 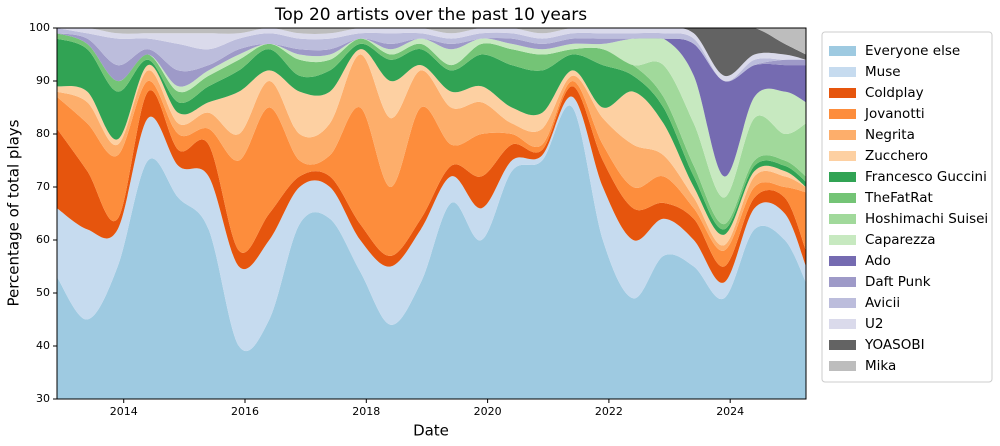 I want to click on x-tick-label: 2020, so click(x=488, y=411).